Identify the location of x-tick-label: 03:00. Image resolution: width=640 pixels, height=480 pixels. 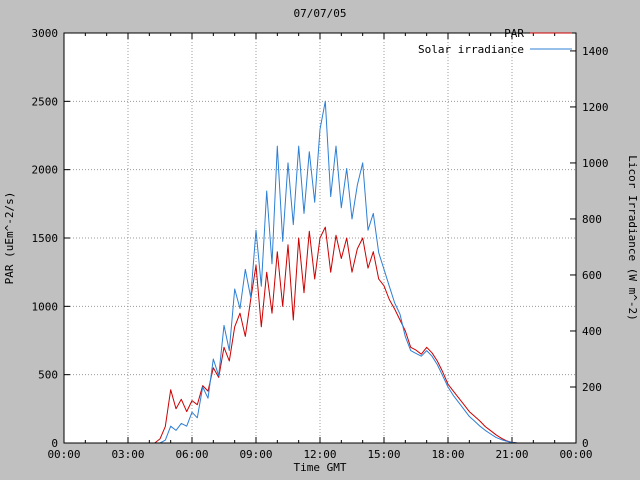
(127, 454).